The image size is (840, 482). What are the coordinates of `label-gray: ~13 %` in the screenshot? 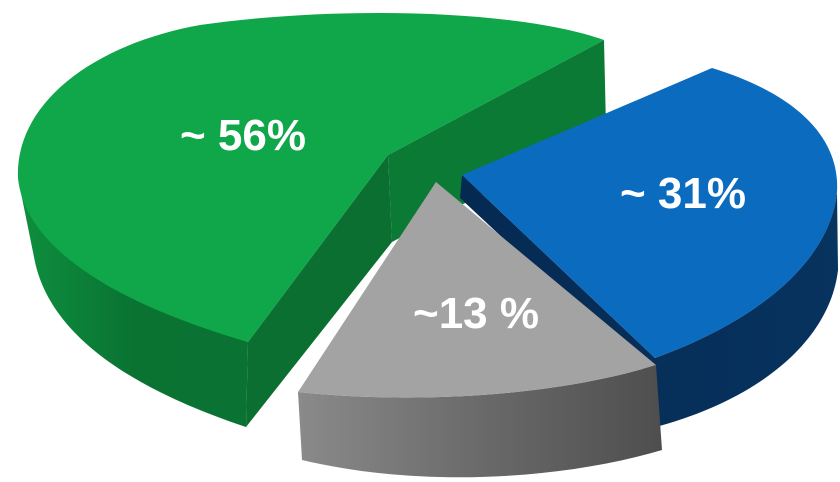 It's located at (476, 313).